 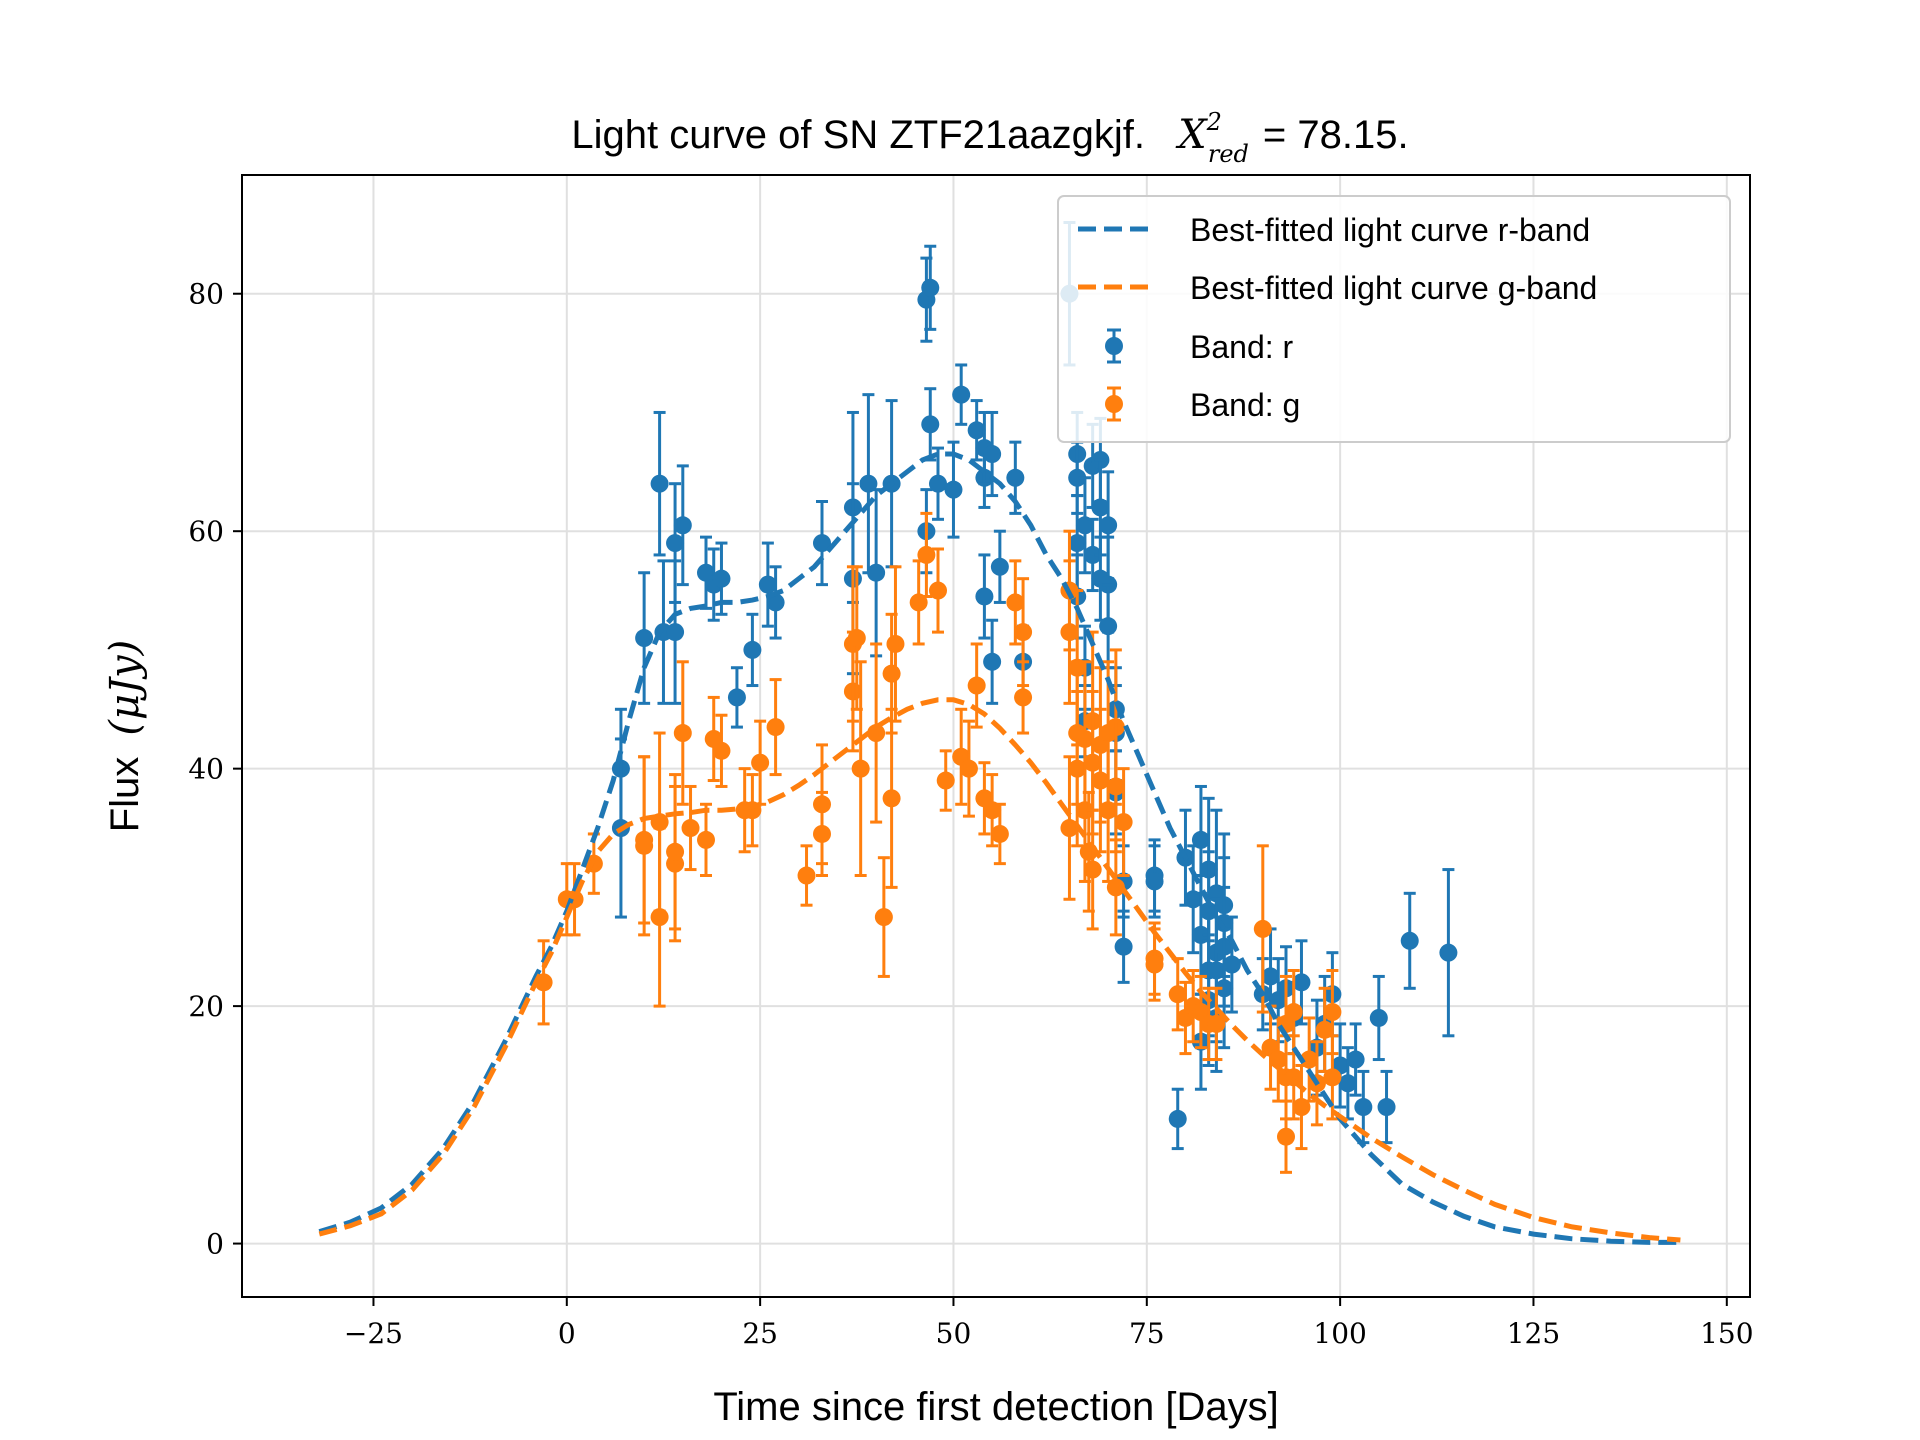 What do you see at coordinates (1228, 154) in the screenshot?
I see `title-stat-subscript: red` at bounding box center [1228, 154].